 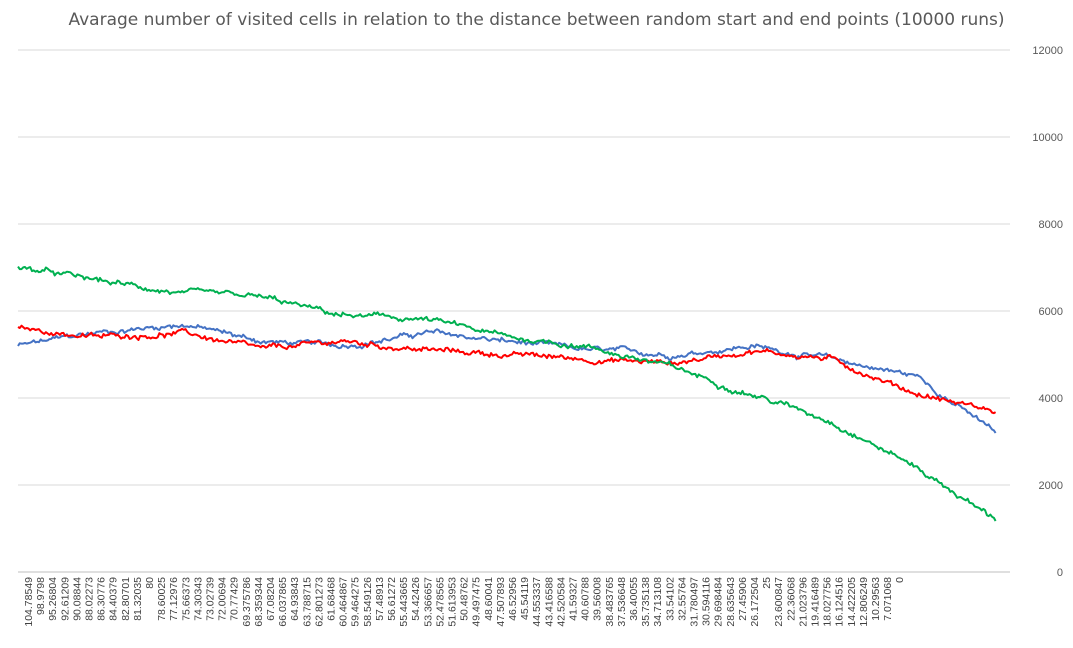 I want to click on x-tick-label: 84.40379, so click(x=114, y=599).